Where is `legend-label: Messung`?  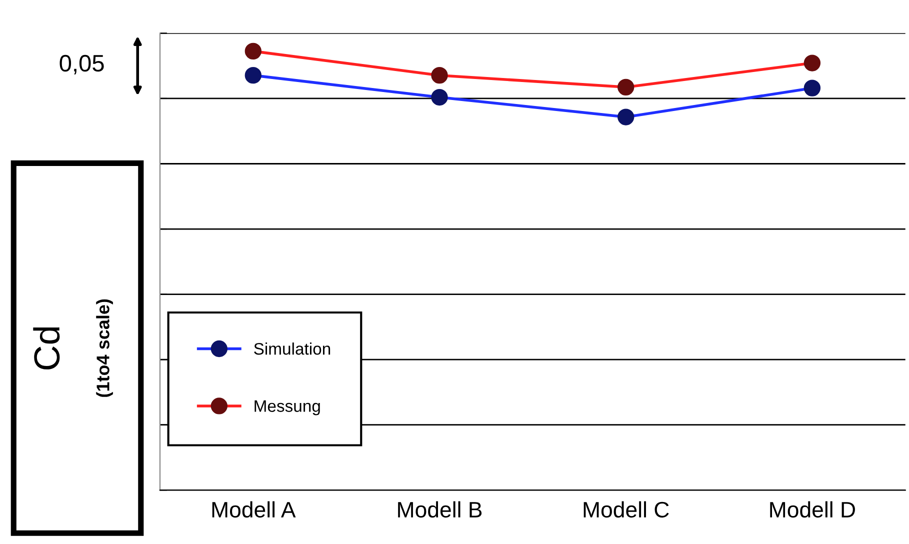 legend-label: Messung is located at coordinates (287, 408).